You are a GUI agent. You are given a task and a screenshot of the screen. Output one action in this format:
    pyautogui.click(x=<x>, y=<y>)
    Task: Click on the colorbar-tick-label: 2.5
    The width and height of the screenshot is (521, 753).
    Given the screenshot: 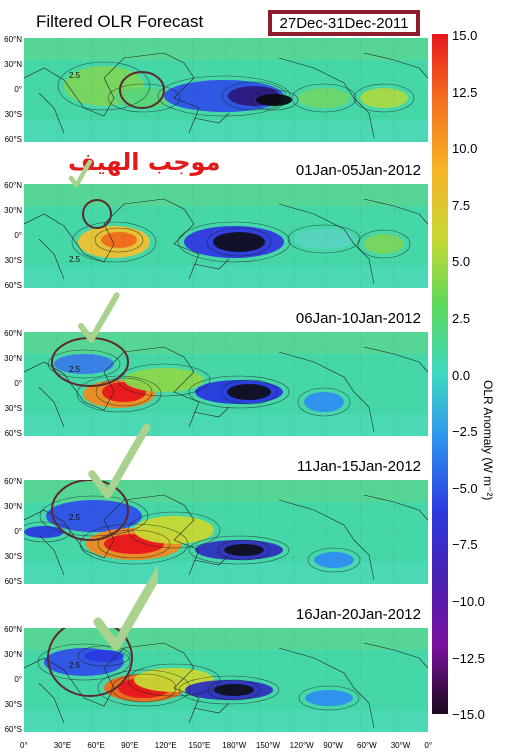 What is the action you would take?
    pyautogui.click(x=461, y=318)
    